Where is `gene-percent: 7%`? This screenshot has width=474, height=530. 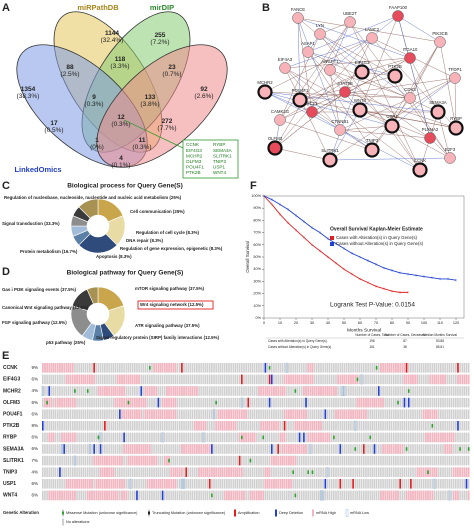 gene-percent: 7% is located at coordinates (34, 460).